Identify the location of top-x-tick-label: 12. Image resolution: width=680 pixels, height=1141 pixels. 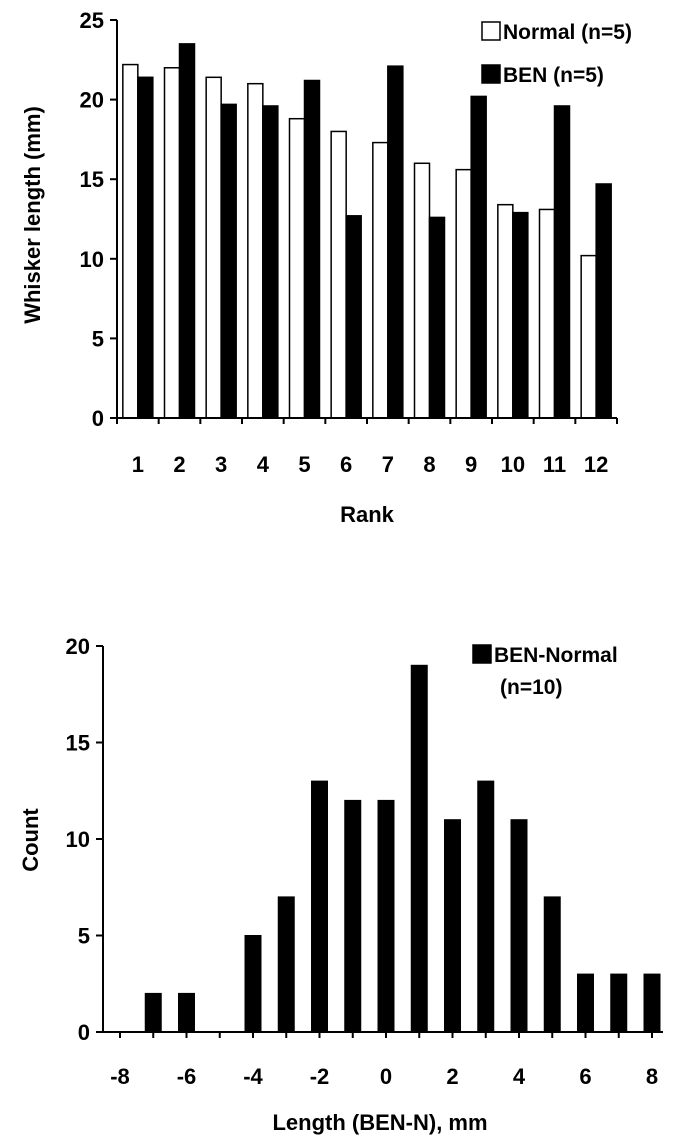
(596, 464).